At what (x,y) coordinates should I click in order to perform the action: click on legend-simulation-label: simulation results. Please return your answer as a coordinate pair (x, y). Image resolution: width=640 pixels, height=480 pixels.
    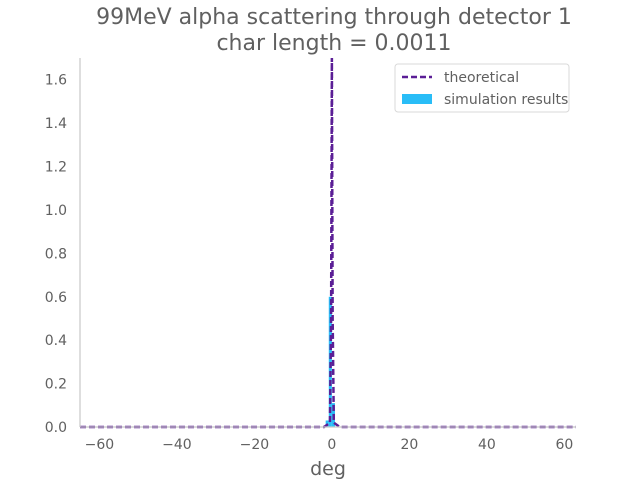
    Looking at the image, I should click on (506, 100).